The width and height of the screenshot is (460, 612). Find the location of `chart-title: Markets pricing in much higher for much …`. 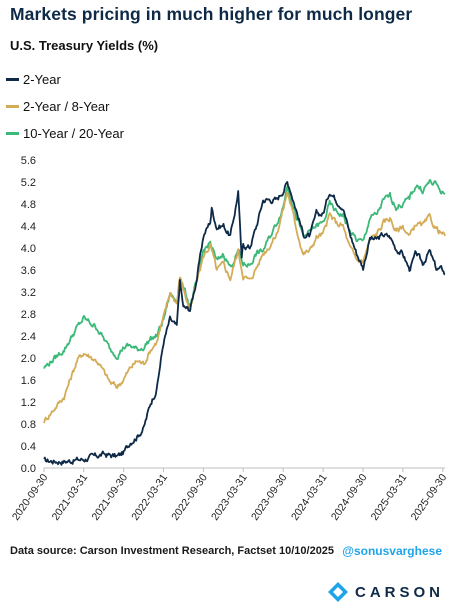

chart-title: Markets pricing in much higher for much … is located at coordinates (211, 14).